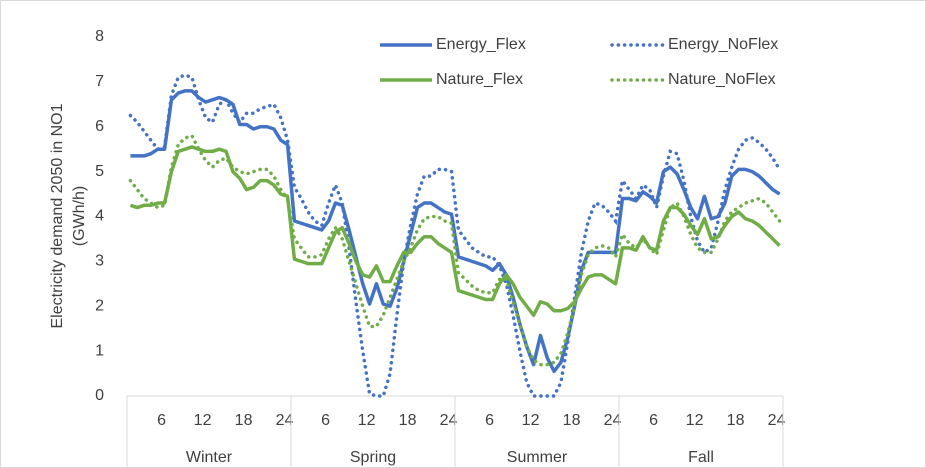  What do you see at coordinates (723, 44) in the screenshot?
I see `legend-label: Energy_NoFlex` at bounding box center [723, 44].